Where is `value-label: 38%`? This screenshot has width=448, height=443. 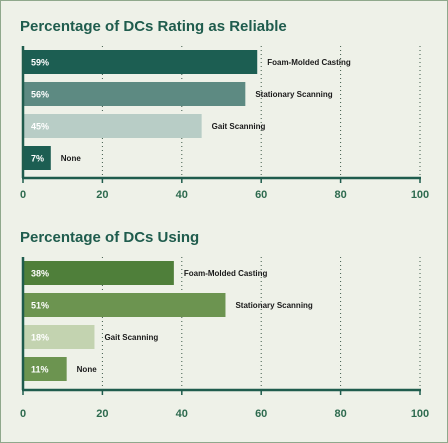 value-label: 38% is located at coordinates (40, 274).